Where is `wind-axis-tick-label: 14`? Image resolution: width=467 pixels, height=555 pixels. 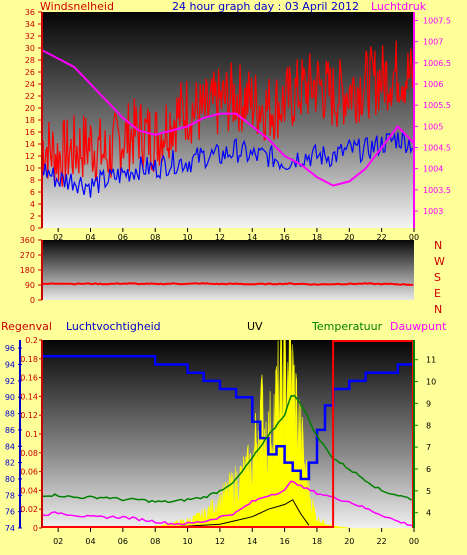
wind-axis-tick-label: 14 is located at coordinates (30, 144).